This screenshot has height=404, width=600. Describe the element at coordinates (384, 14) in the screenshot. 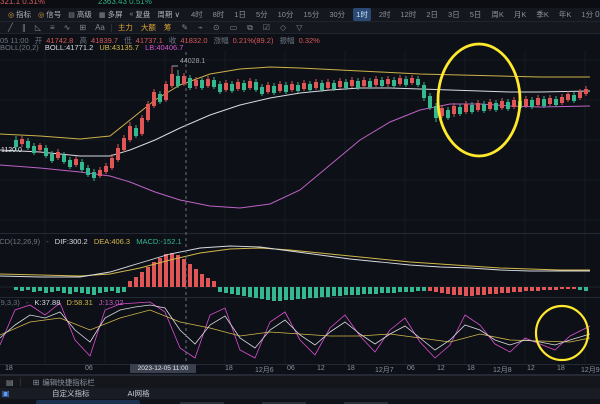

I see `timeframe-2时: 2时` at that location.